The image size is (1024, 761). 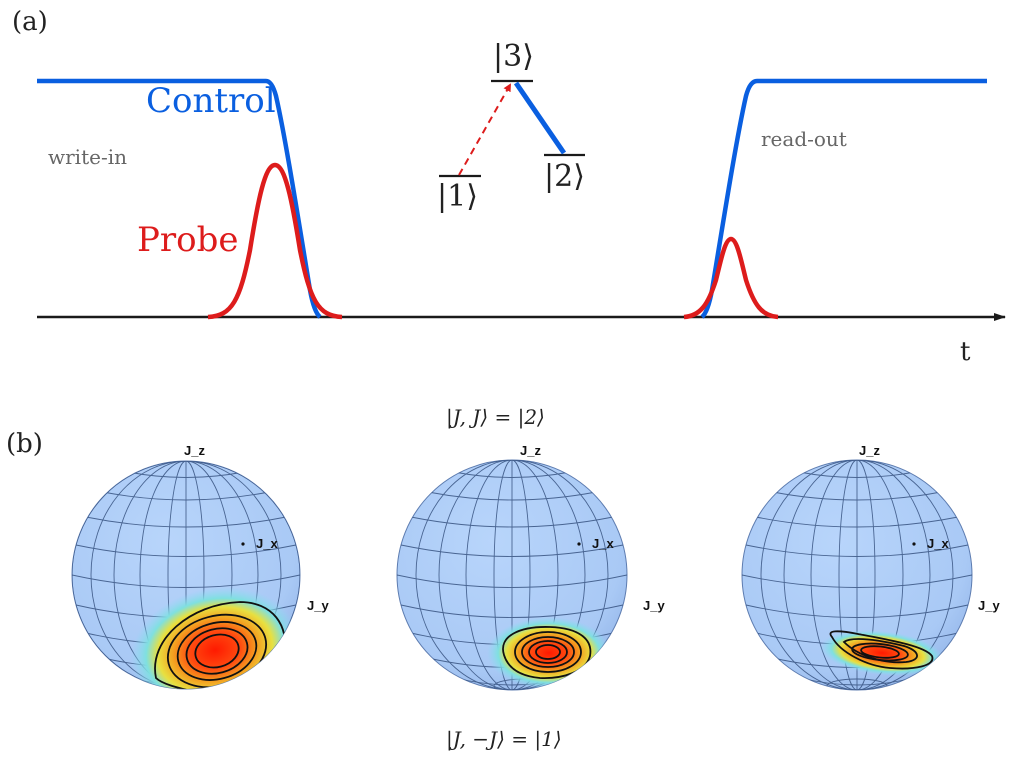 What do you see at coordinates (495, 417) in the screenshot?
I see `top-state-label: |J, J⟩ = |2⟩` at bounding box center [495, 417].